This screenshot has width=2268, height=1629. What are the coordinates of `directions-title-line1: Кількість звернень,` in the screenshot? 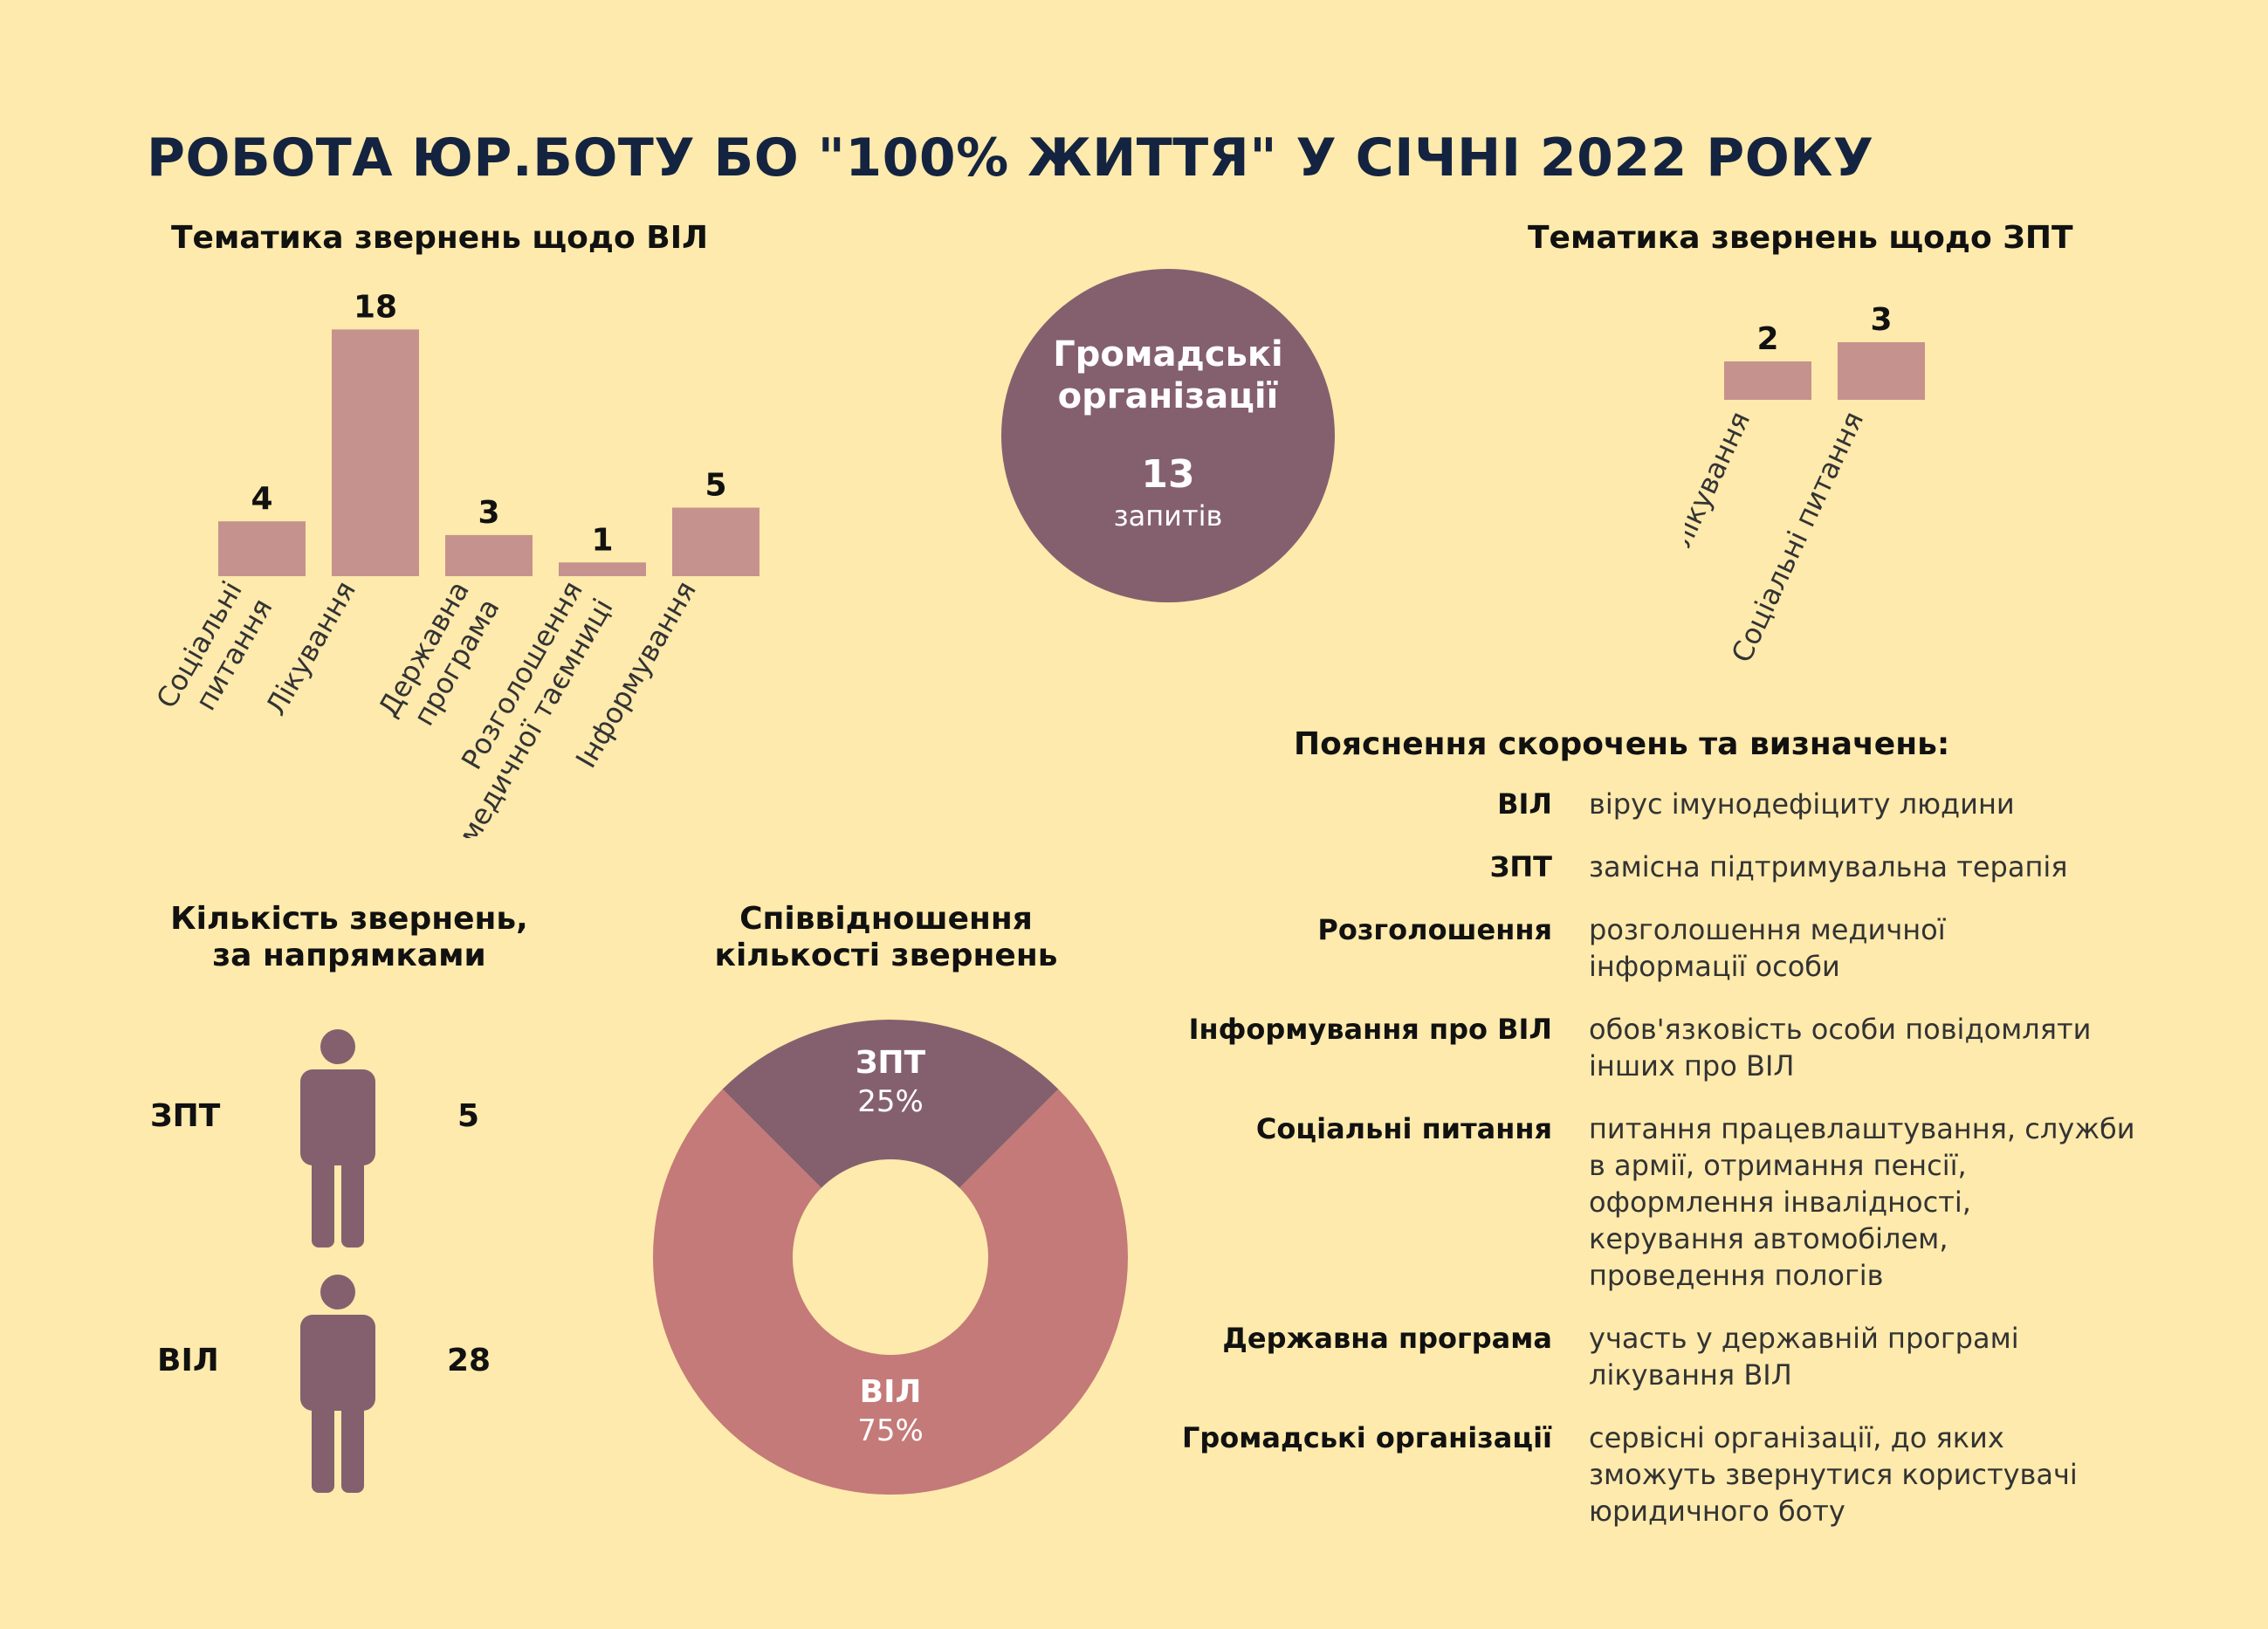 It's located at (349, 919).